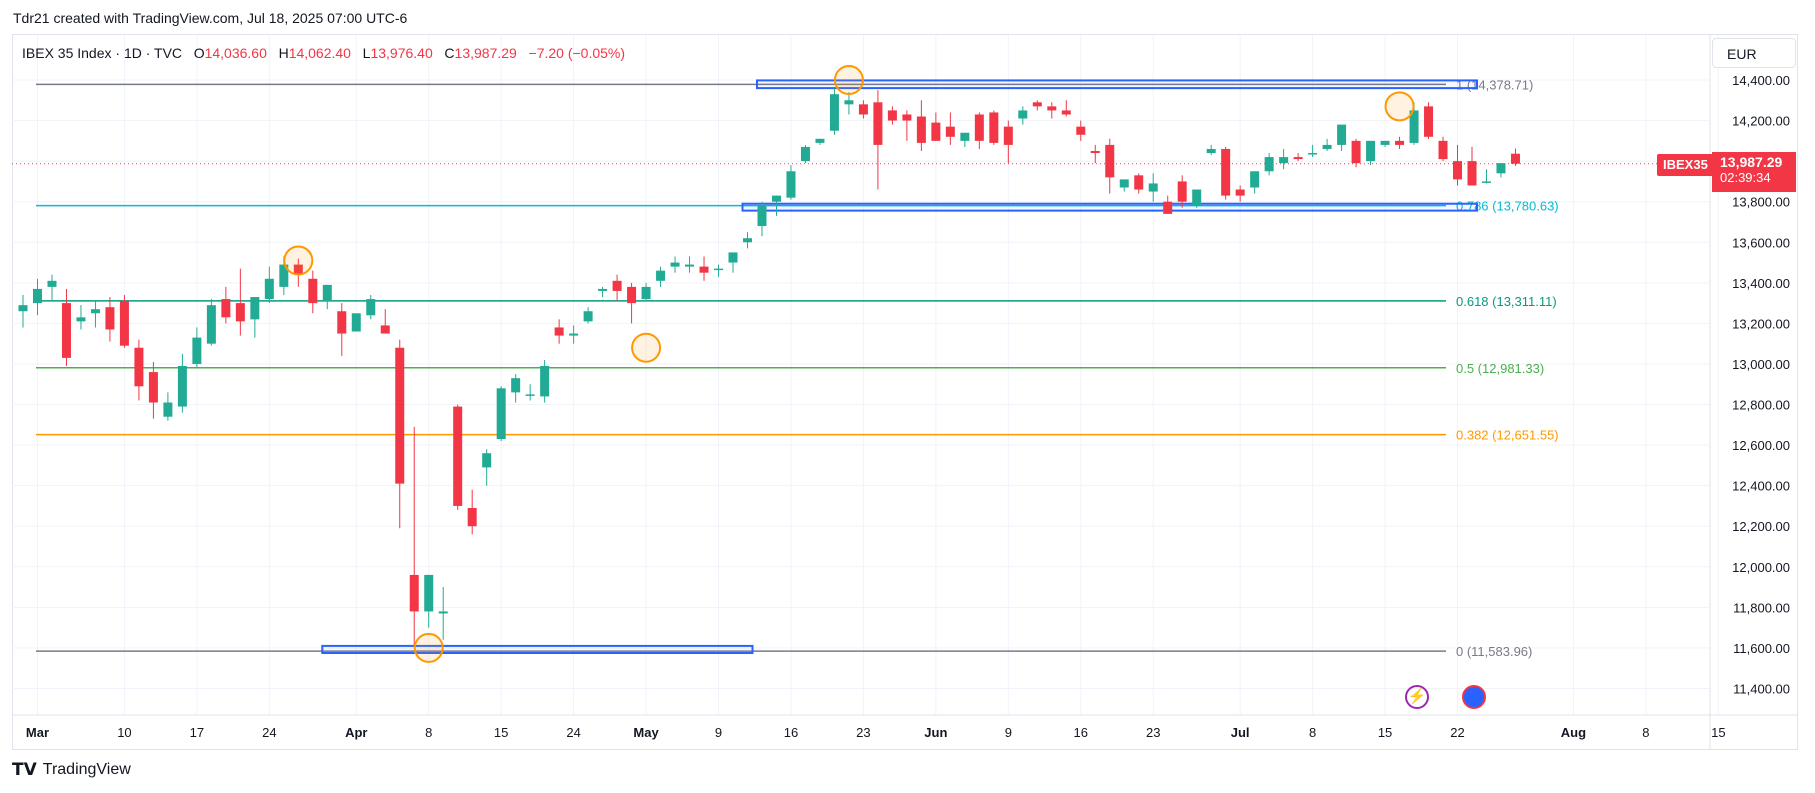  What do you see at coordinates (1240, 732) in the screenshot?
I see `time-tick-label: Jul` at bounding box center [1240, 732].